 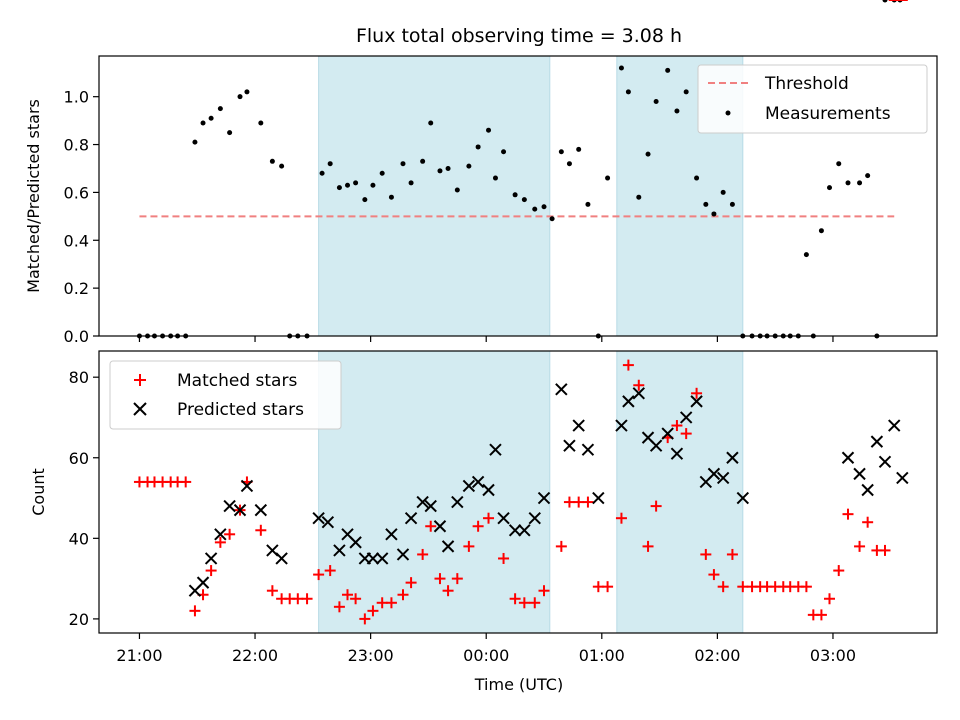 I want to click on y-tick-label: 80, so click(x=79, y=377).